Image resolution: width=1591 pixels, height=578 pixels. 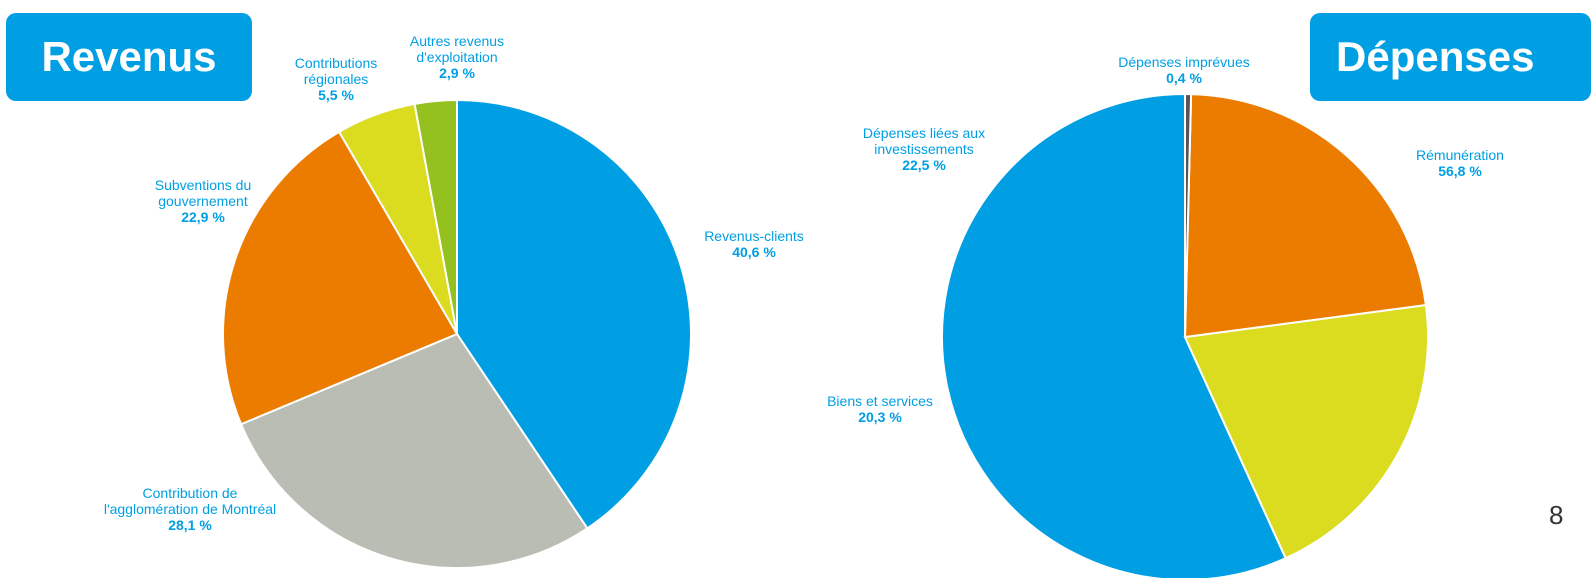 I want to click on slice-label-0-4-line0: Autres revenus, so click(x=457, y=41).